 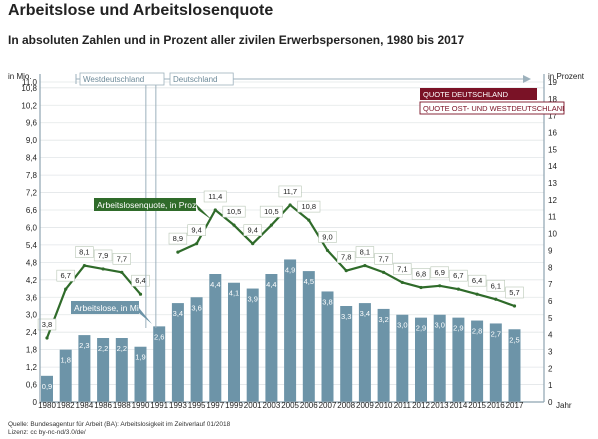 What do you see at coordinates (550, 267) in the screenshot?
I see `y-right-tick-label: 8` at bounding box center [550, 267].